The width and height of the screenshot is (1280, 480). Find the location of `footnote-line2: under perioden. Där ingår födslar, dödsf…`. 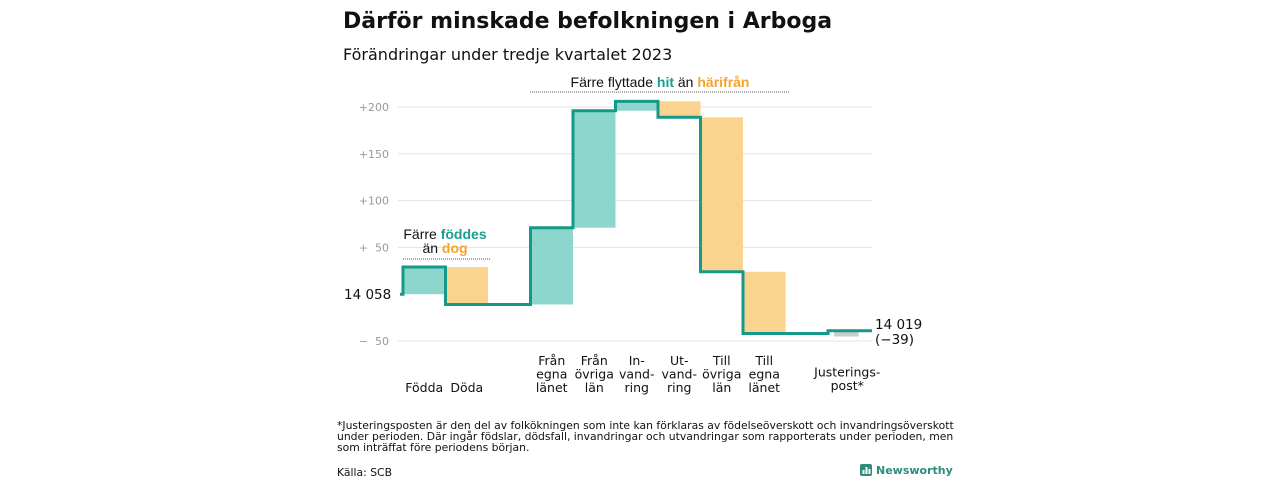

footnote-line2: under perioden. Där ingår födslar, dödsf… is located at coordinates (645, 436).